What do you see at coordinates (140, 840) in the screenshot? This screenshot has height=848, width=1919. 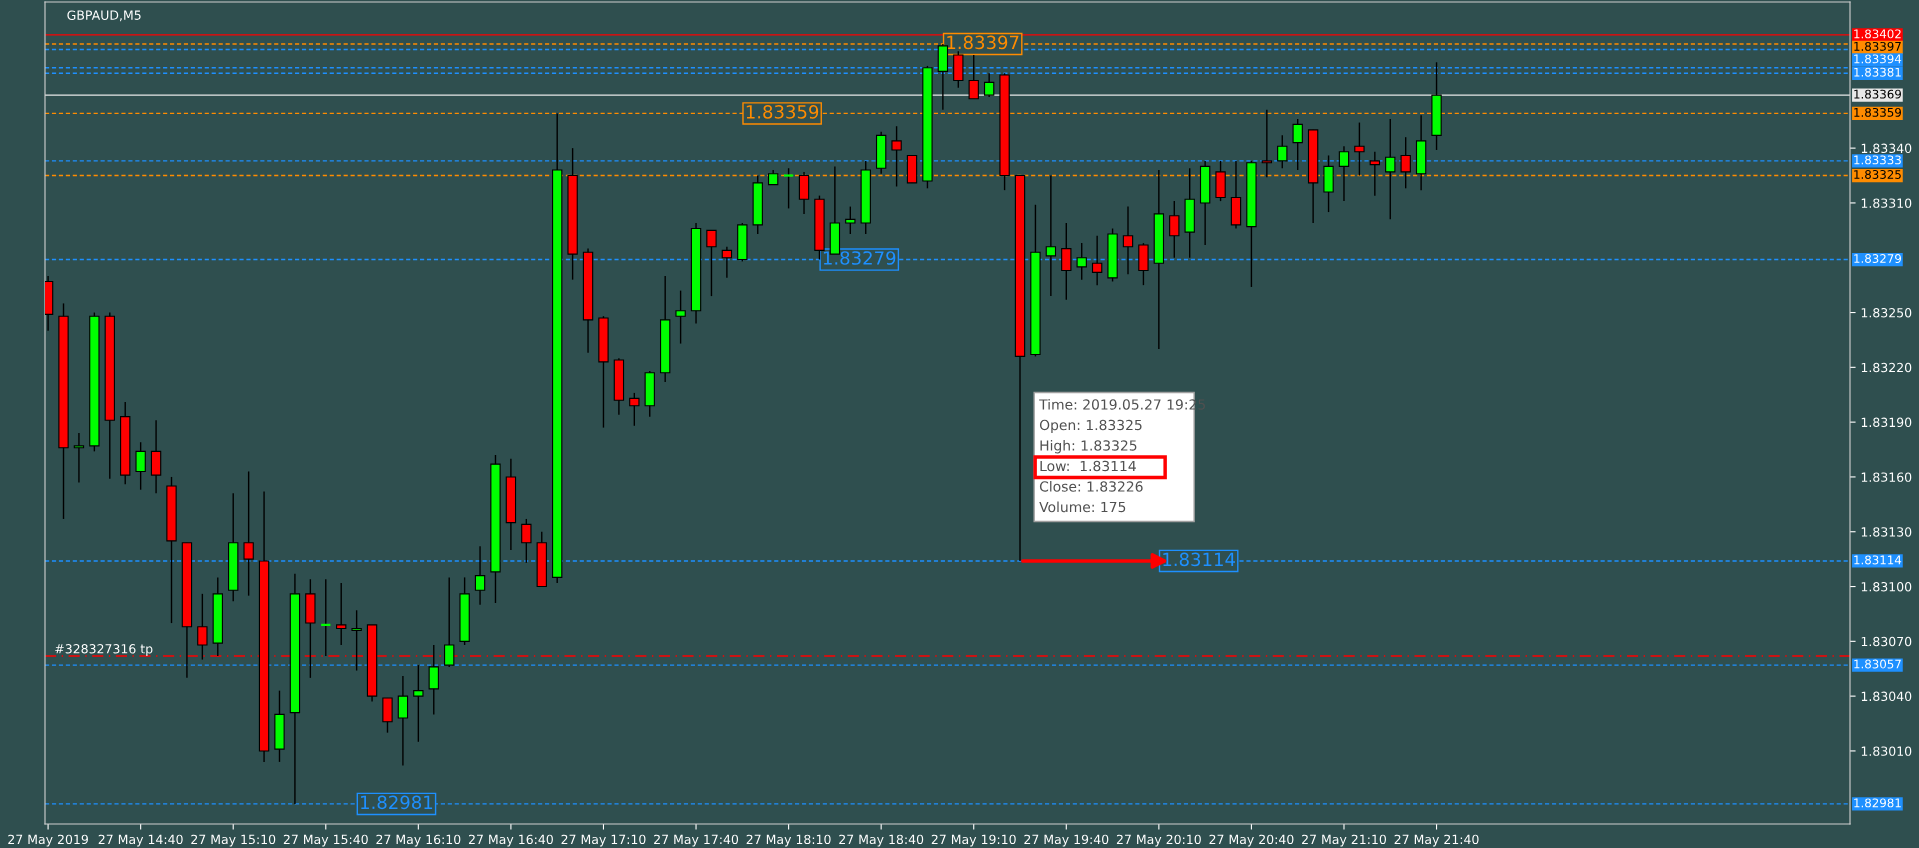 I see `x-tick-label: 27 May 14:40` at bounding box center [140, 840].